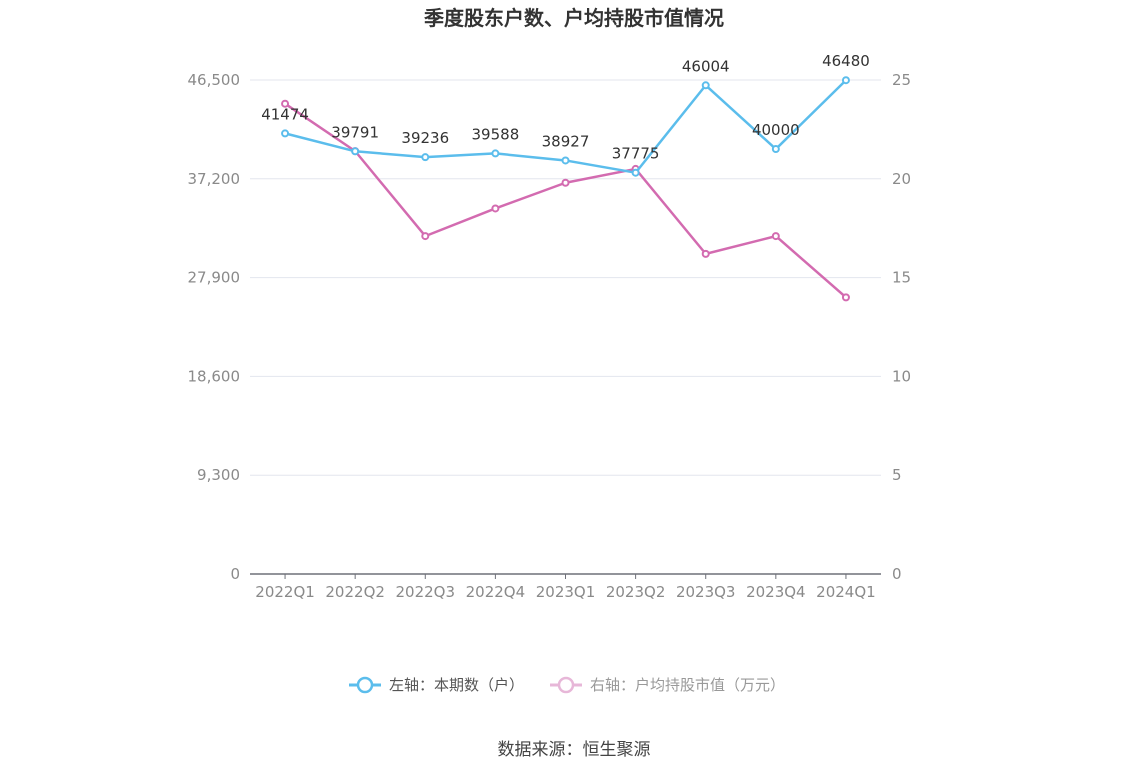 The height and width of the screenshot is (776, 1148). What do you see at coordinates (687, 685) in the screenshot?
I see `legend-label-right-series: 右轴：户均持股市值（万元）` at bounding box center [687, 685].